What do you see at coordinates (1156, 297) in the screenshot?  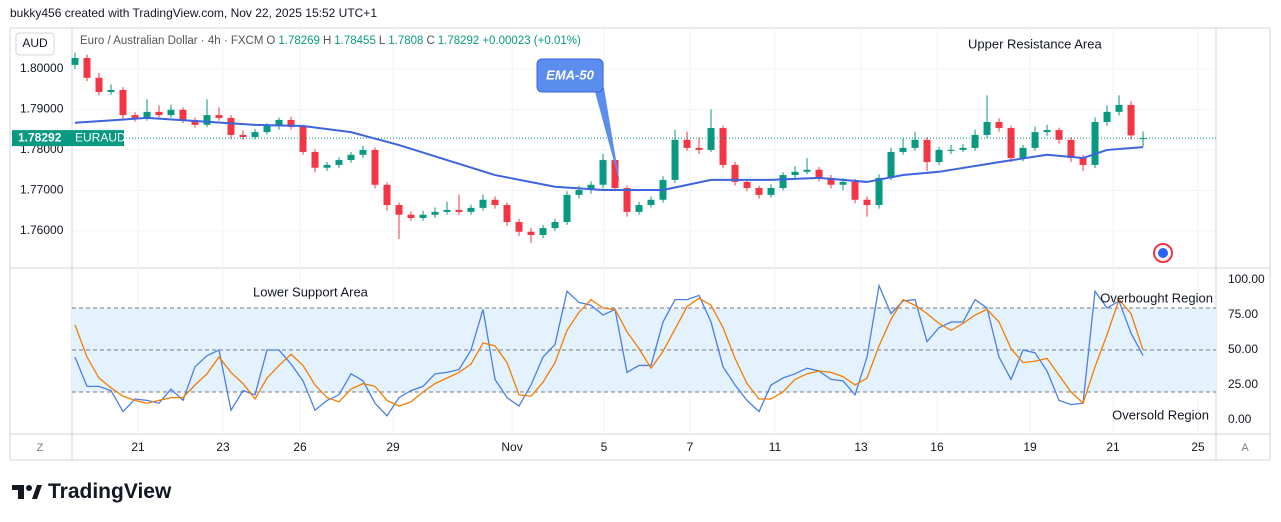 I see `annotation: Overbought Region` at bounding box center [1156, 297].